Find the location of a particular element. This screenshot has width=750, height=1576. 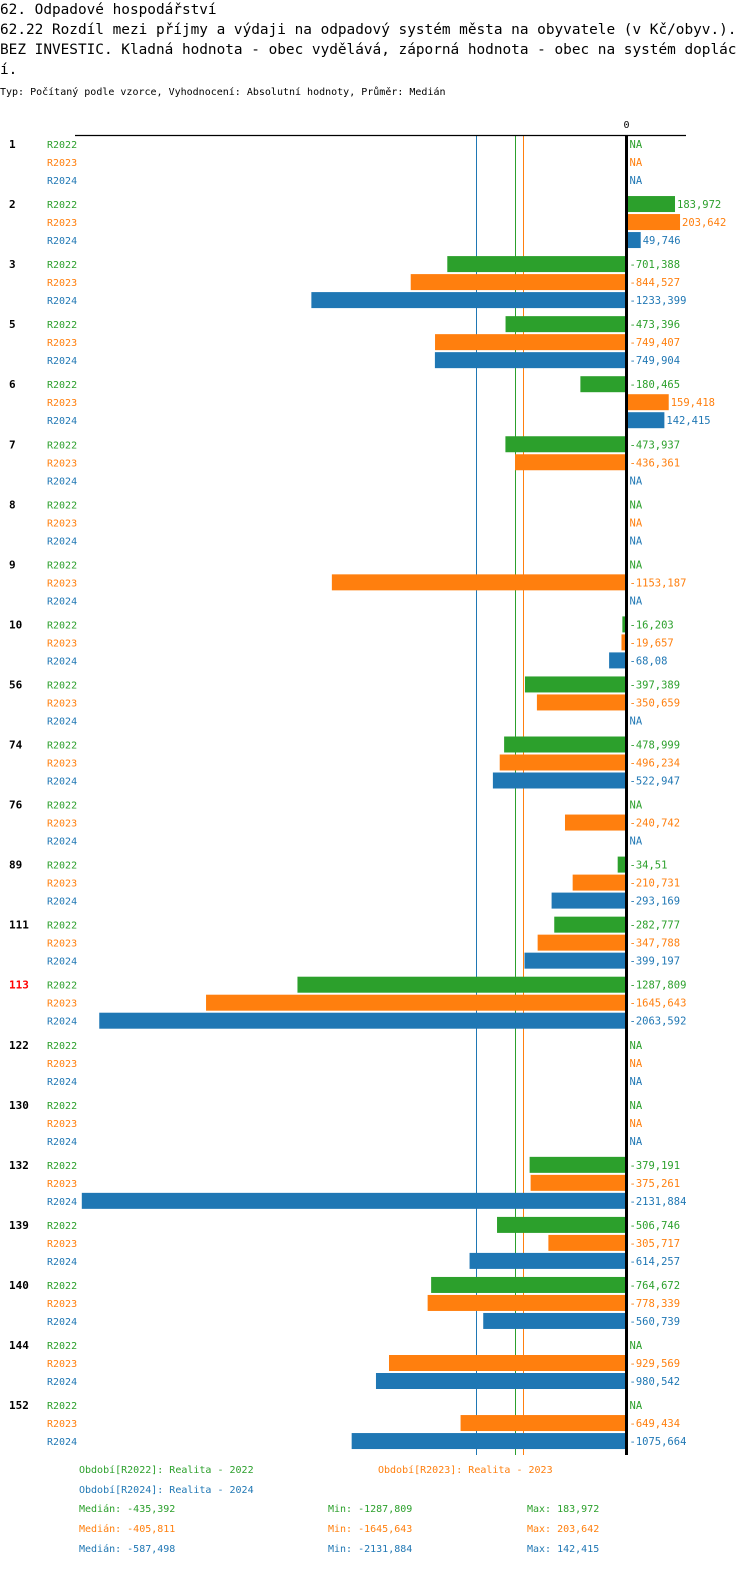

group-label: 9 is located at coordinates (12, 564).